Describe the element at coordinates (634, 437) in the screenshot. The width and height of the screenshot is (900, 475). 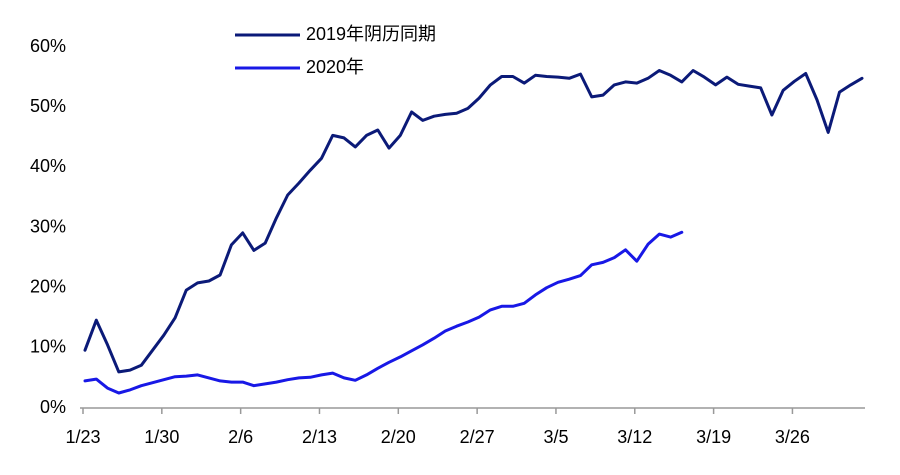
I see `x-tick-label: 3/12` at that location.